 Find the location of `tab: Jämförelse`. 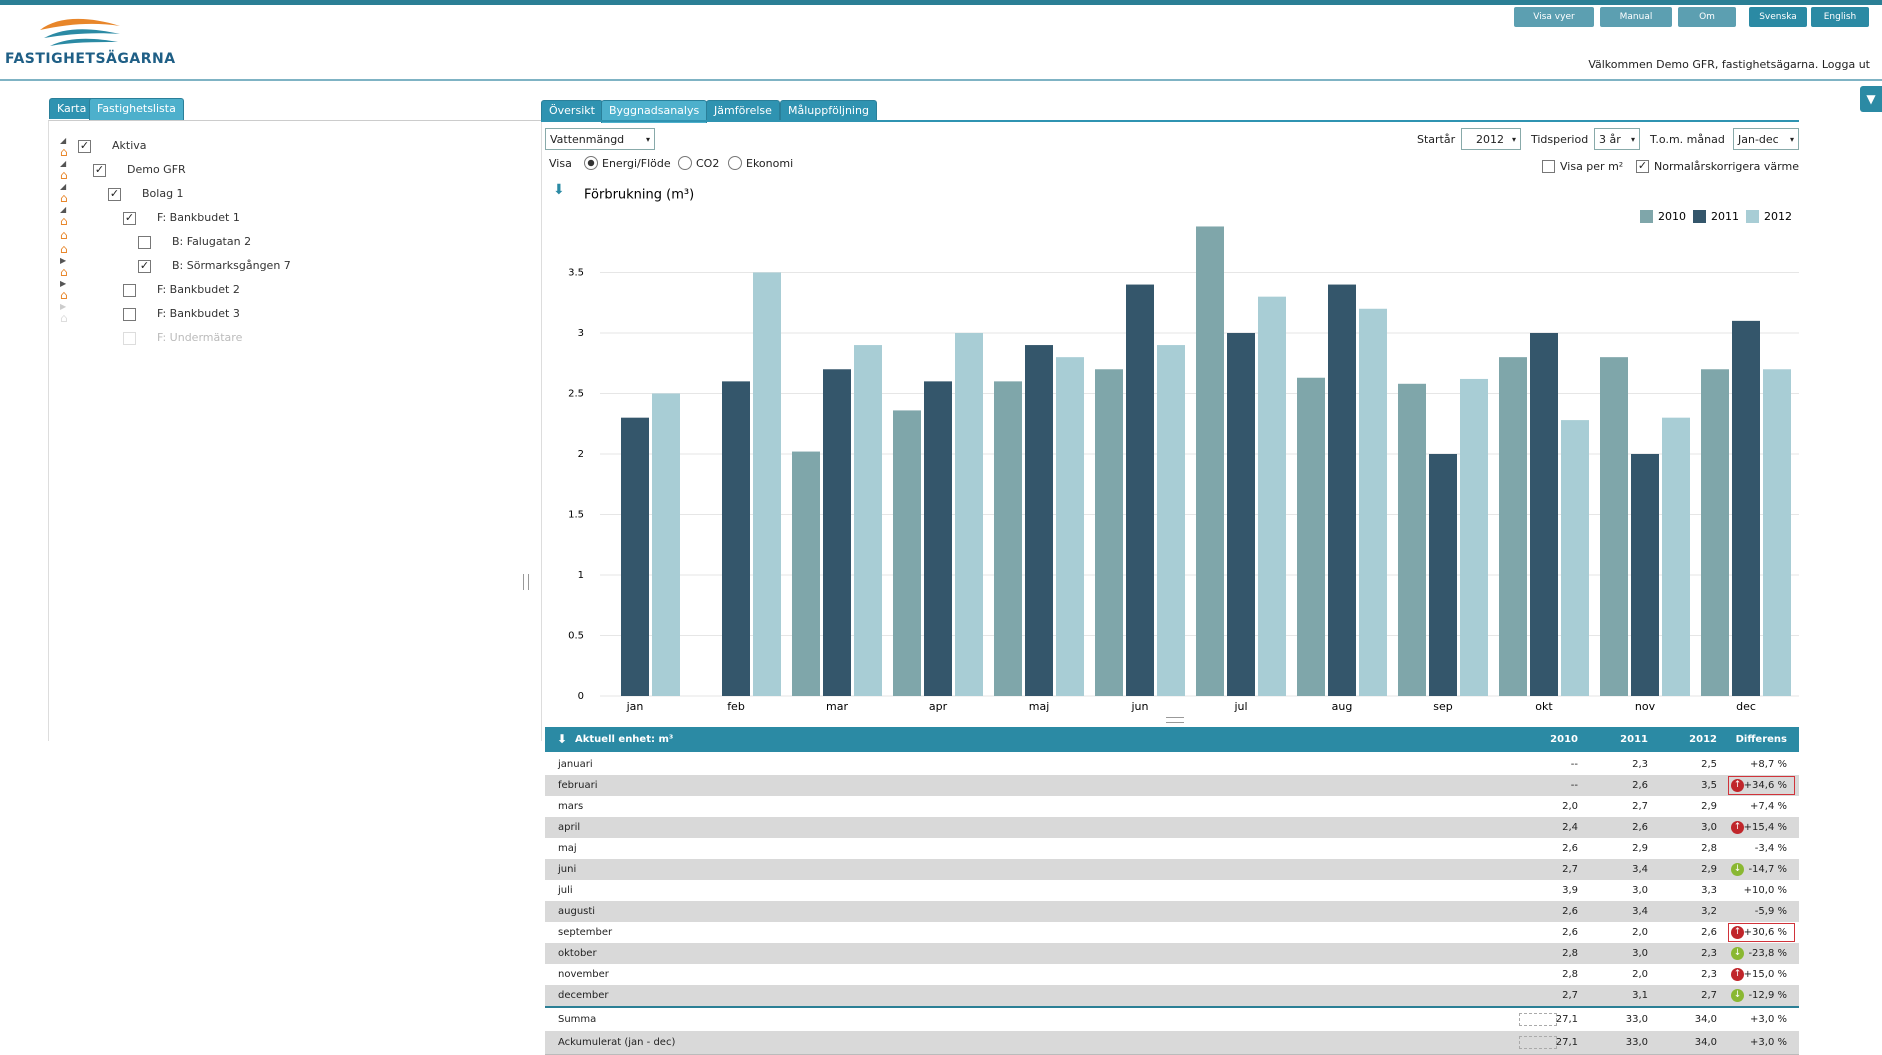

tab: Jämförelse is located at coordinates (743, 110).